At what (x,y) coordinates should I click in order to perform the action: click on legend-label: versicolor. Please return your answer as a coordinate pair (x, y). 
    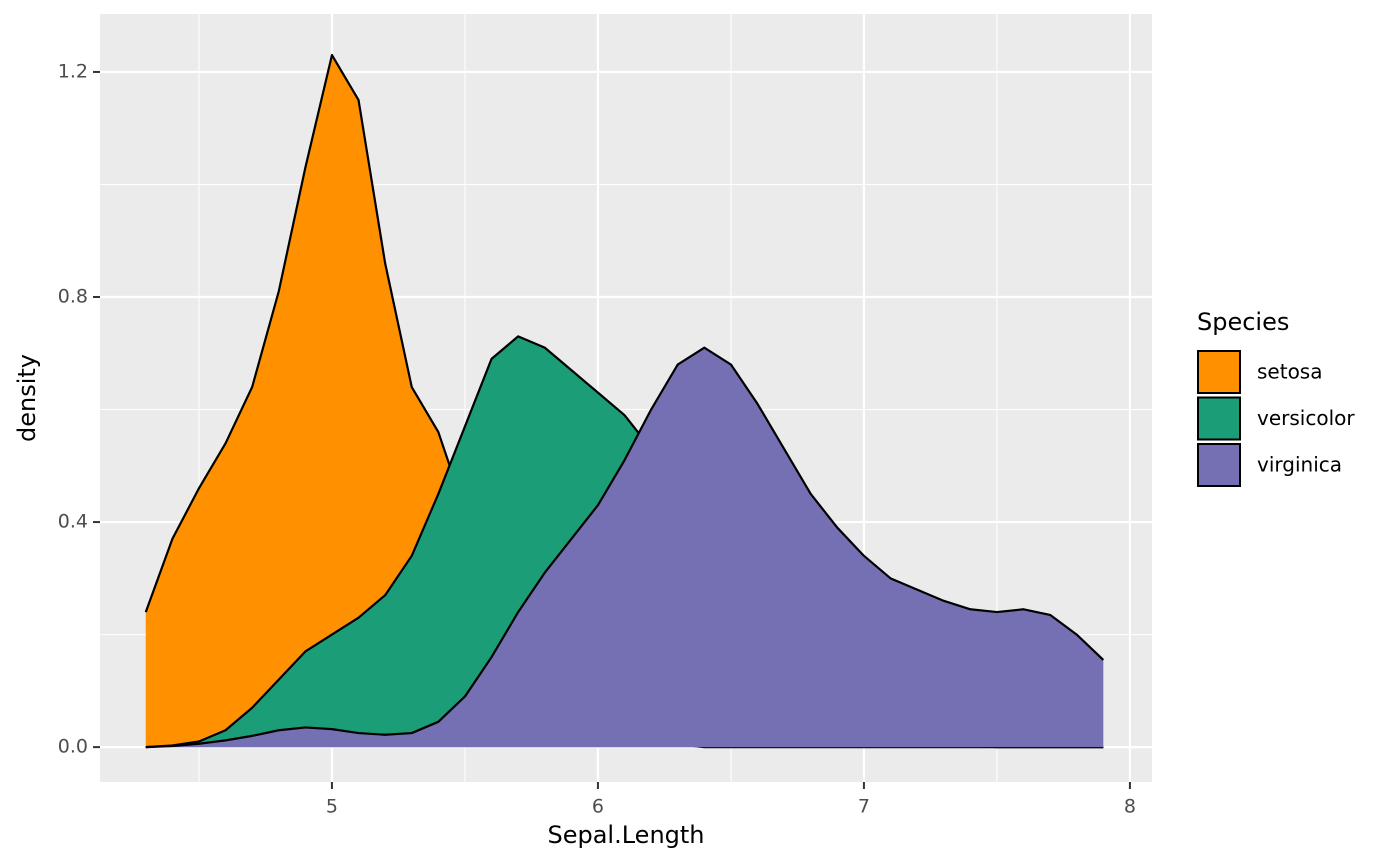
    Looking at the image, I should click on (1306, 418).